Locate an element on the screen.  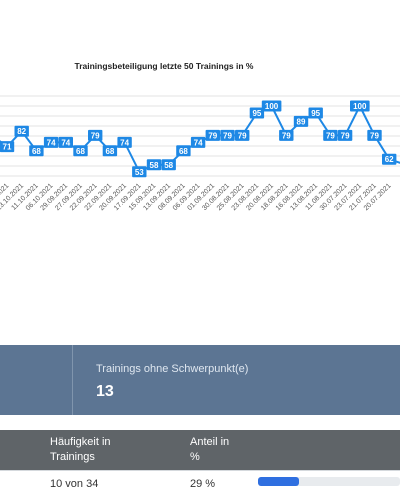
data-label: 89 is located at coordinates (301, 121).